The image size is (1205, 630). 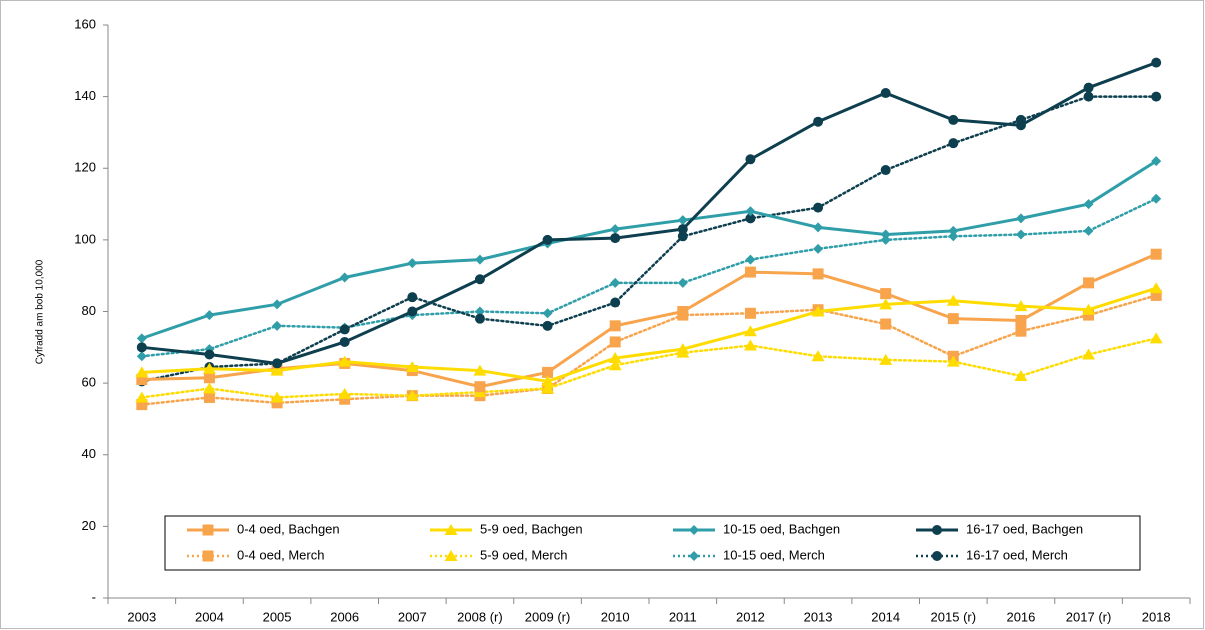 What do you see at coordinates (885, 616) in the screenshot?
I see `x-tick-label: 2014` at bounding box center [885, 616].